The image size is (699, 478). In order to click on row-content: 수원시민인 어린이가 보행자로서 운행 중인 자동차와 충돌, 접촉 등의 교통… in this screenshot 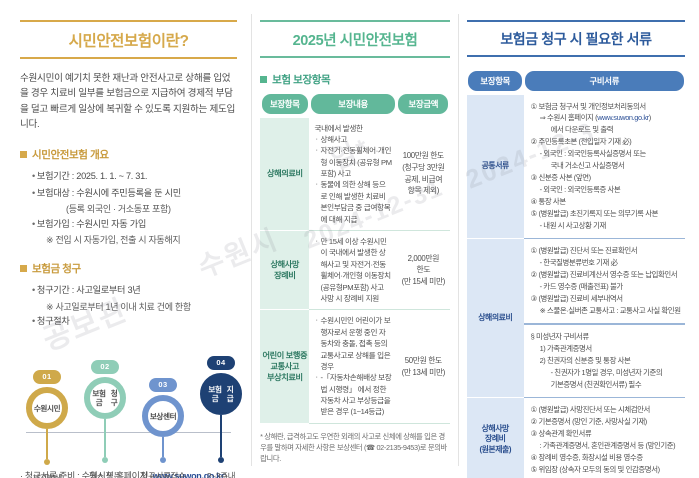, I will do `click(353, 367)`.